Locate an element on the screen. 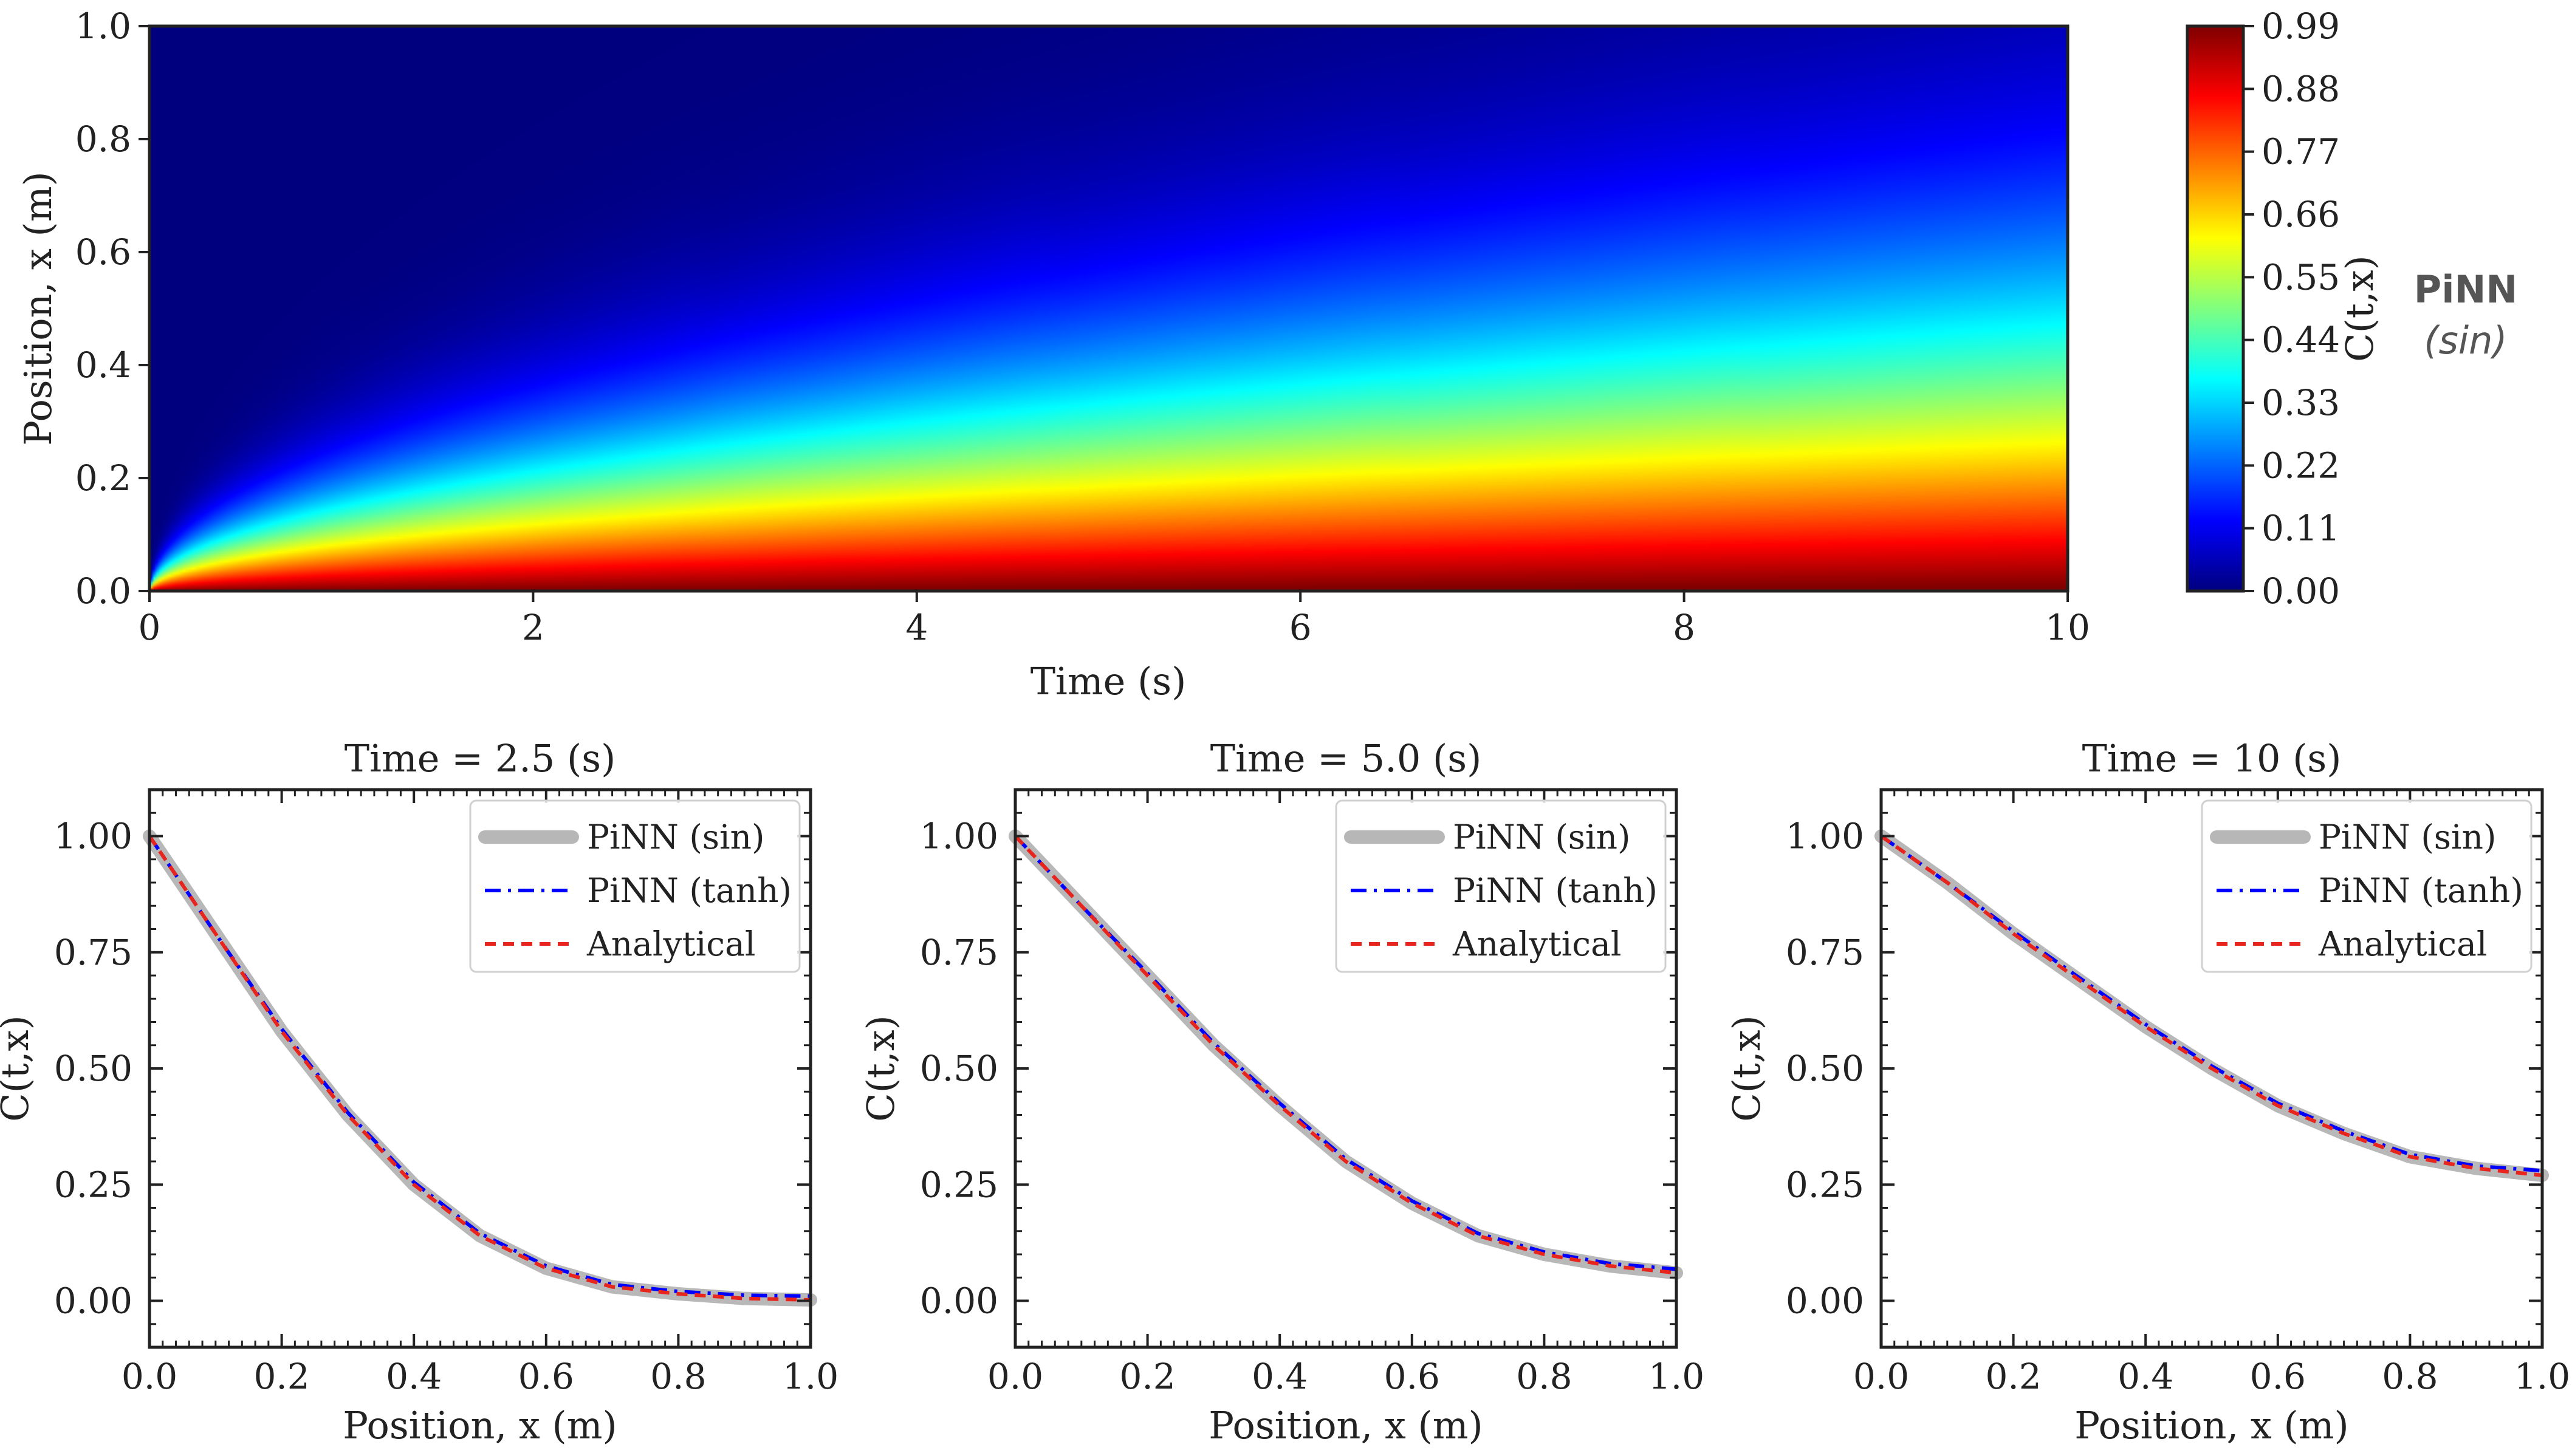 Image resolution: width=2572 pixels, height=1456 pixels. heatmap-x-tick-label: 6 is located at coordinates (1300, 627).